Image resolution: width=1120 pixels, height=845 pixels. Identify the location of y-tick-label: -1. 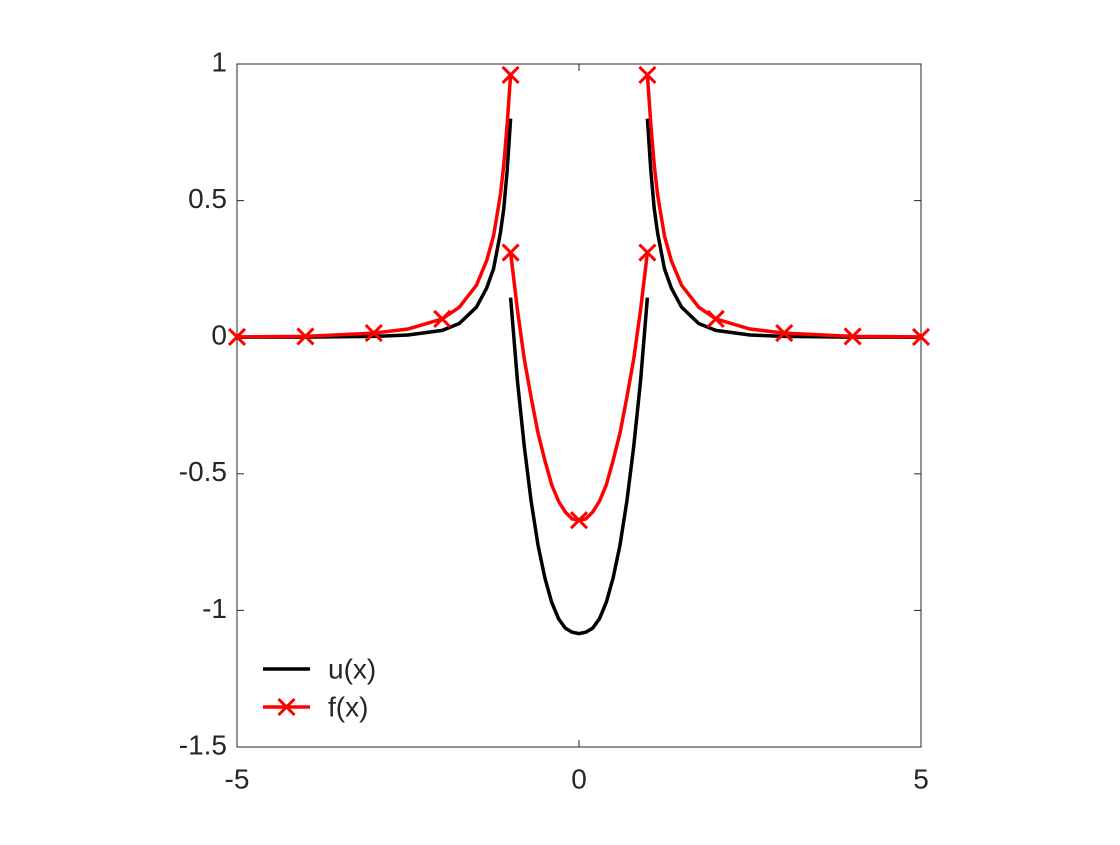
(214, 608).